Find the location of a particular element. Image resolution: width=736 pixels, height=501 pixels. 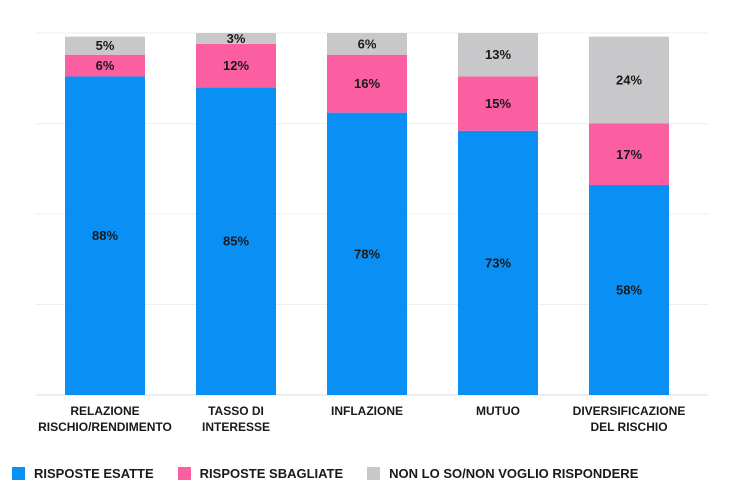

category-label: TASSO DI is located at coordinates (236, 411).